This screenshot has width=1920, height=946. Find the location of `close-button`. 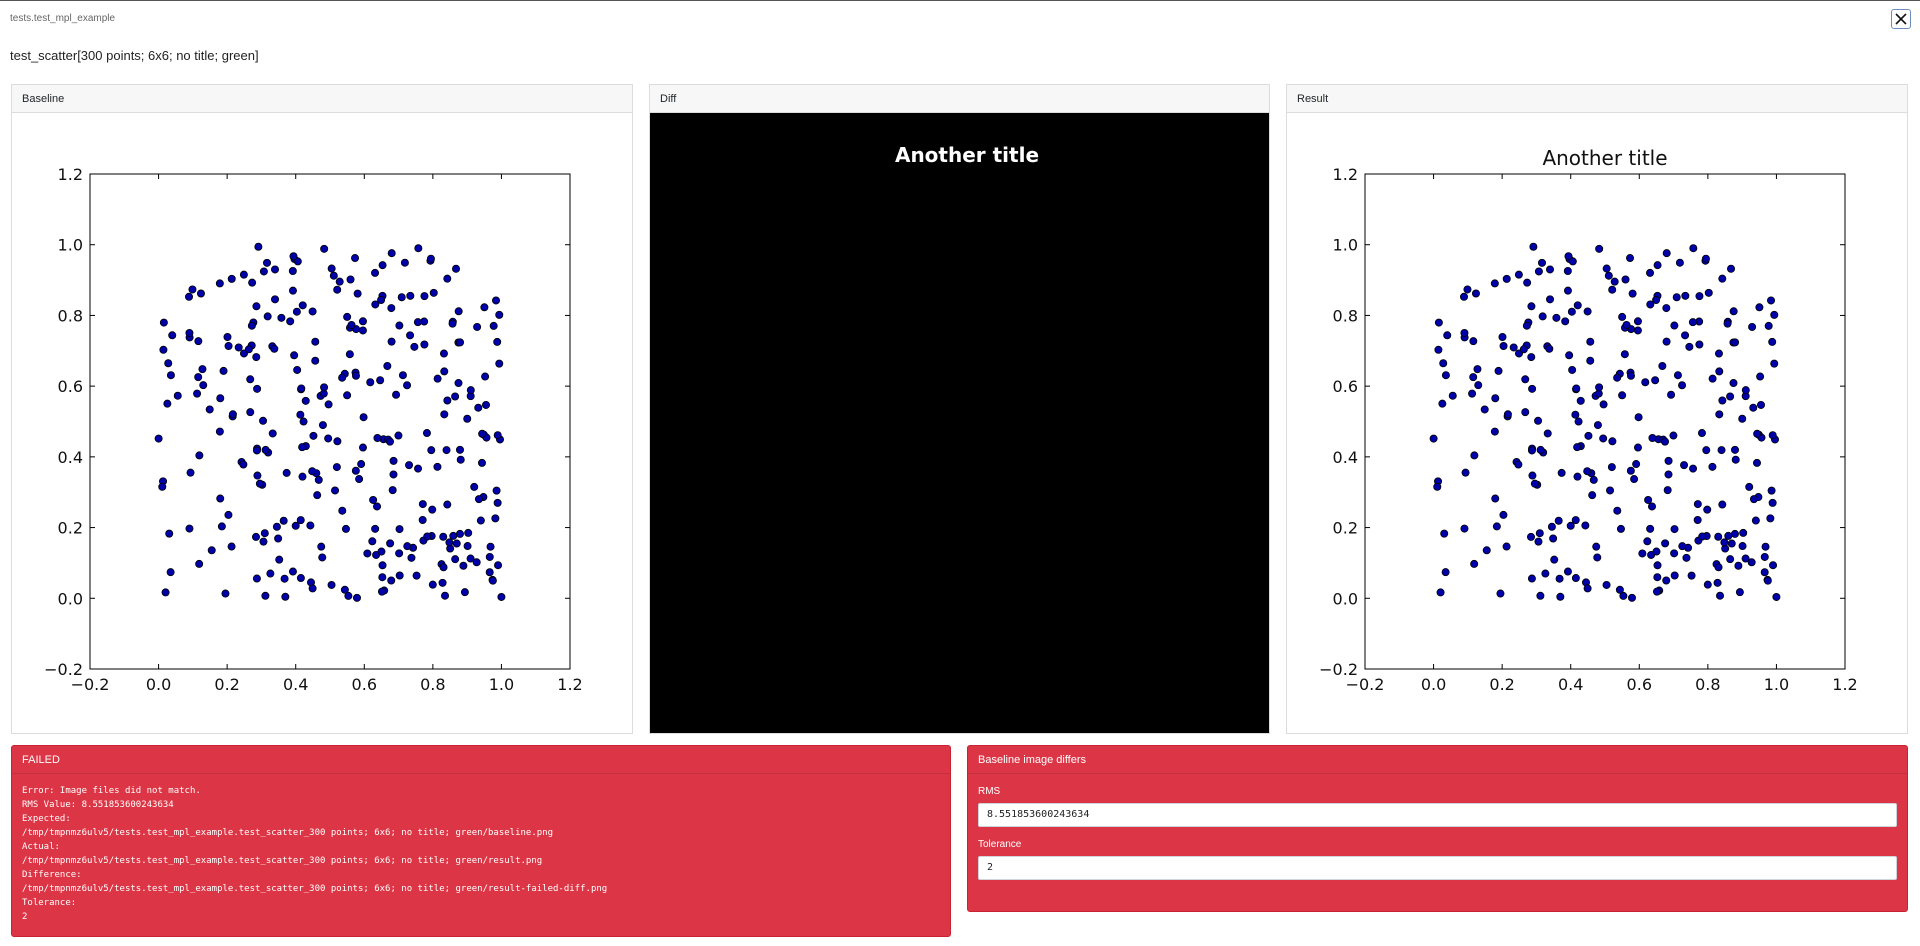

close-button is located at coordinates (1901, 19).